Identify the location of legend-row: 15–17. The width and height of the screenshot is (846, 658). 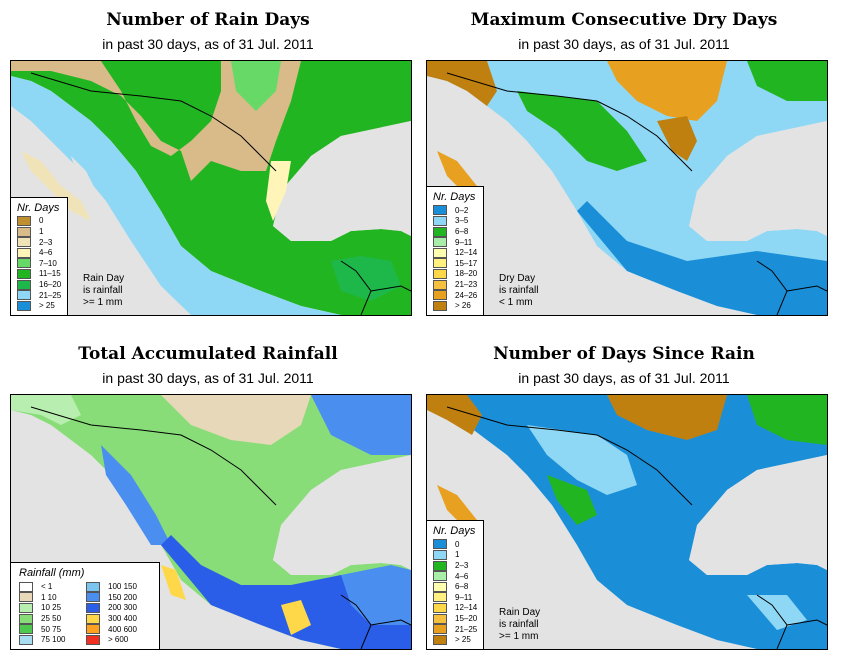
(455, 263).